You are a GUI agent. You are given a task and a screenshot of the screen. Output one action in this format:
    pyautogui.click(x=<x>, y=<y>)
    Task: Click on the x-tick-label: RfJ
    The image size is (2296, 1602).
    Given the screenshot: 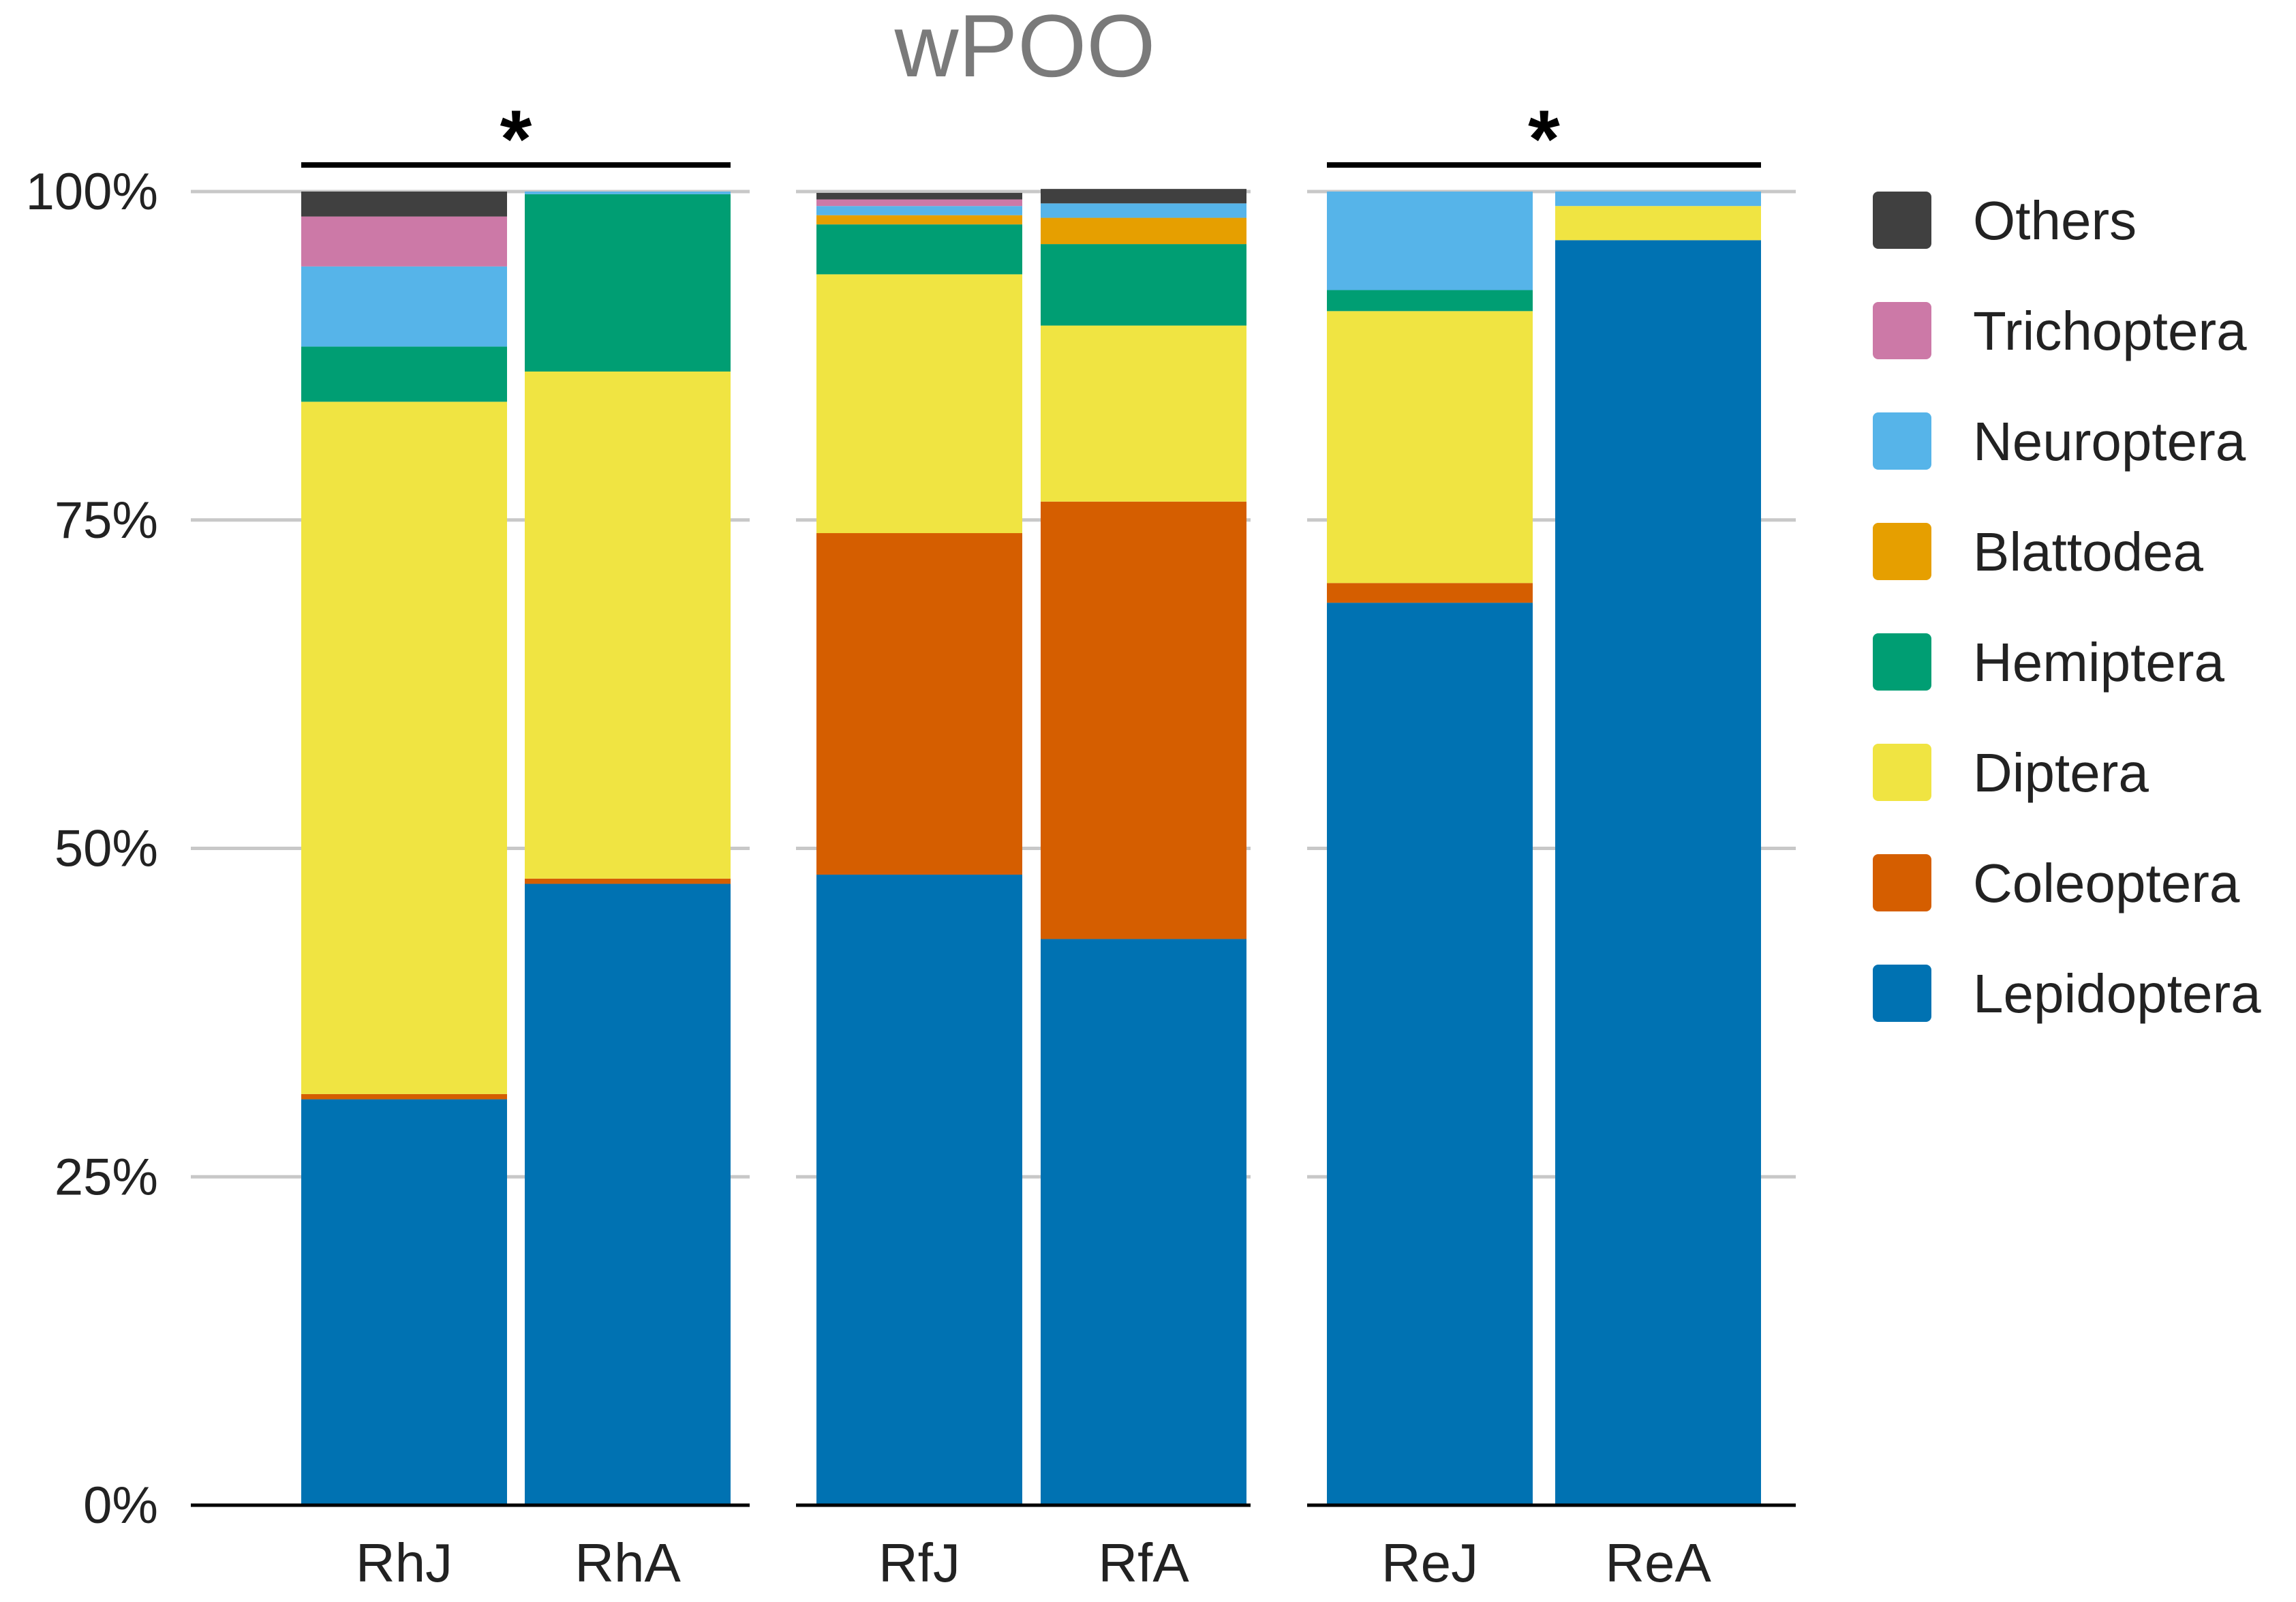 What is the action you would take?
    pyautogui.click(x=919, y=1562)
    